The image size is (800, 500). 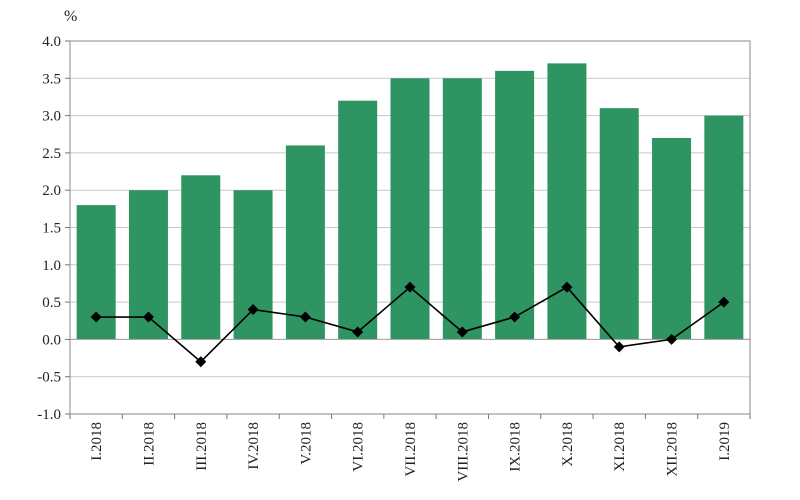 I want to click on x-tick-label: II.2018, so click(x=149, y=444).